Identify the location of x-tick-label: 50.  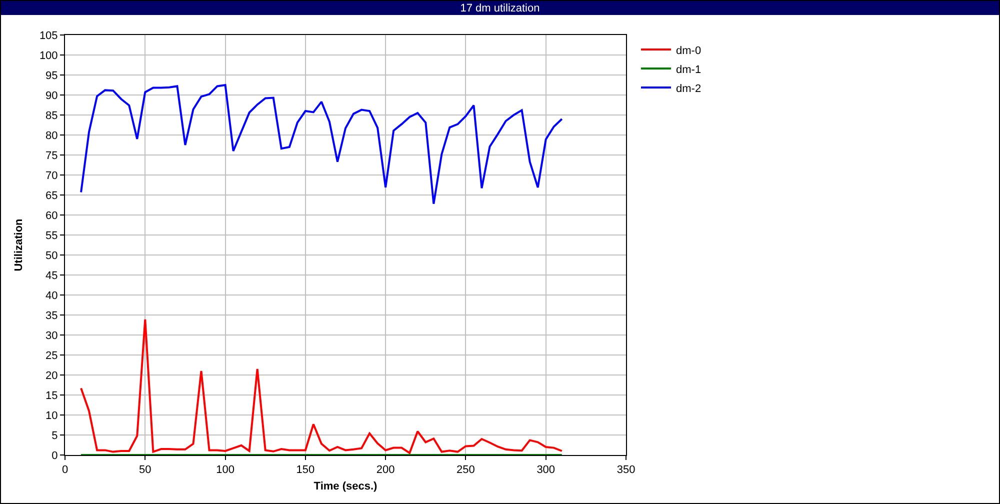
(145, 470).